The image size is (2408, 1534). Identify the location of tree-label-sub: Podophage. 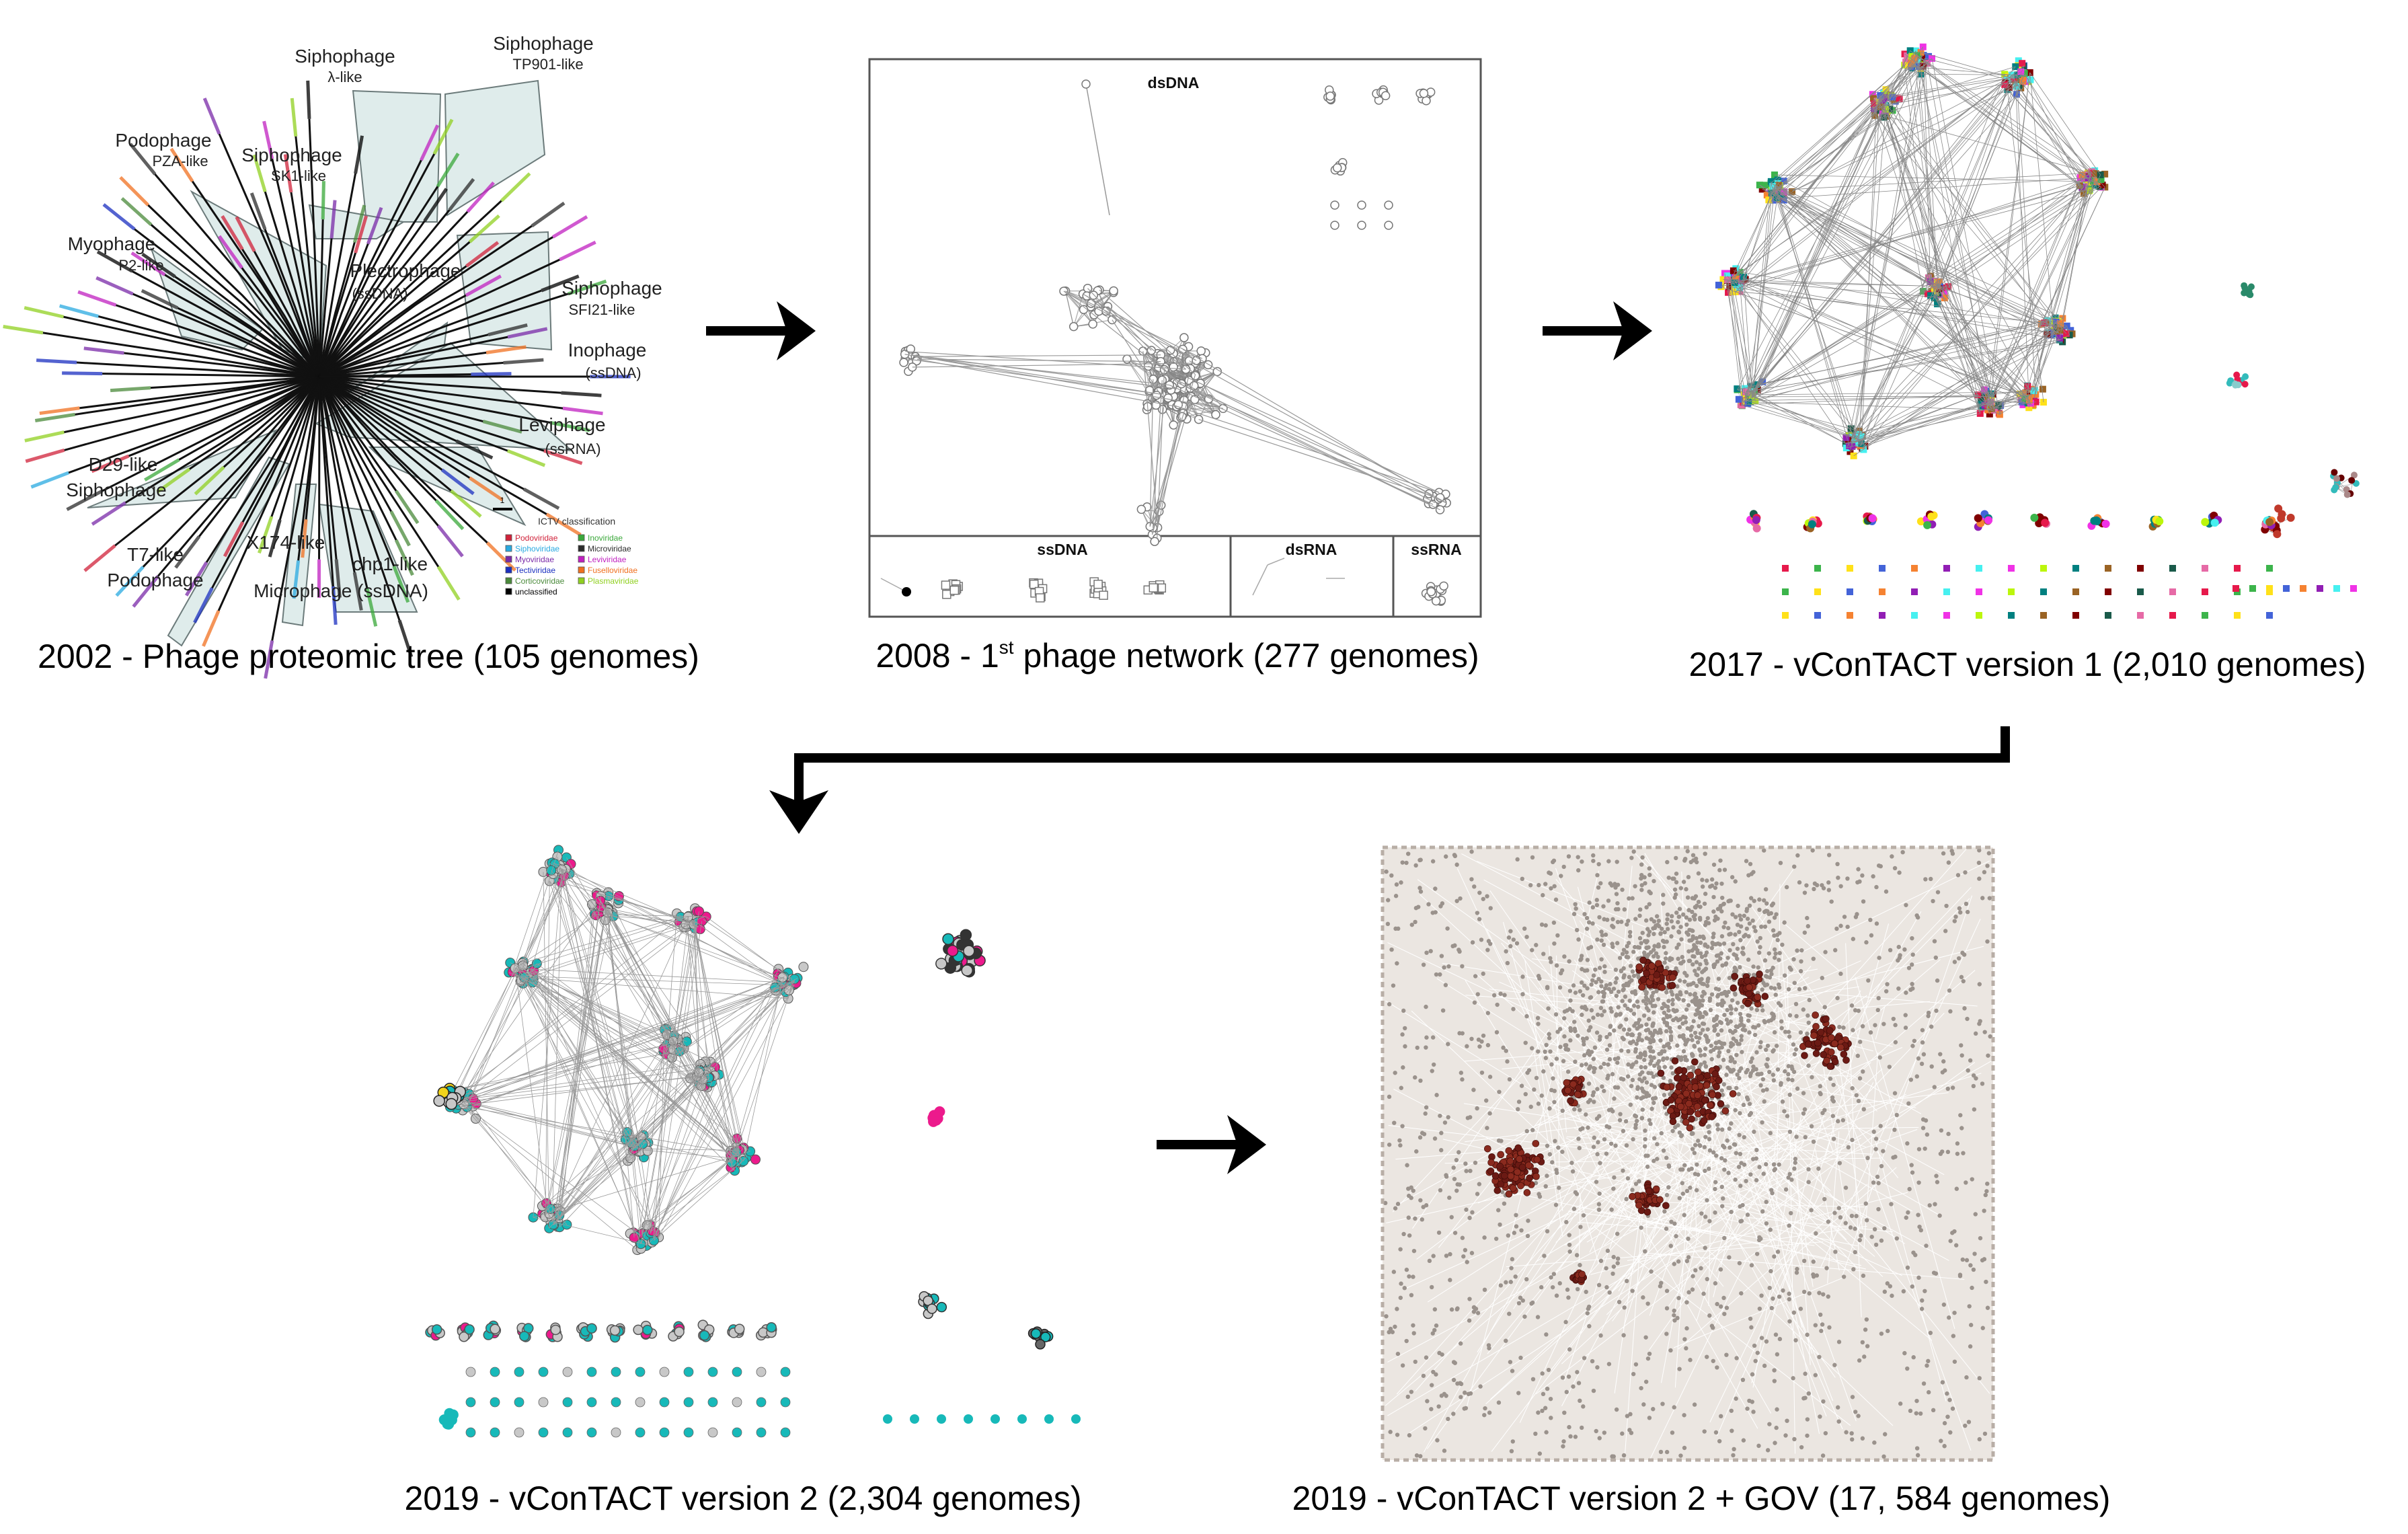
(155, 580).